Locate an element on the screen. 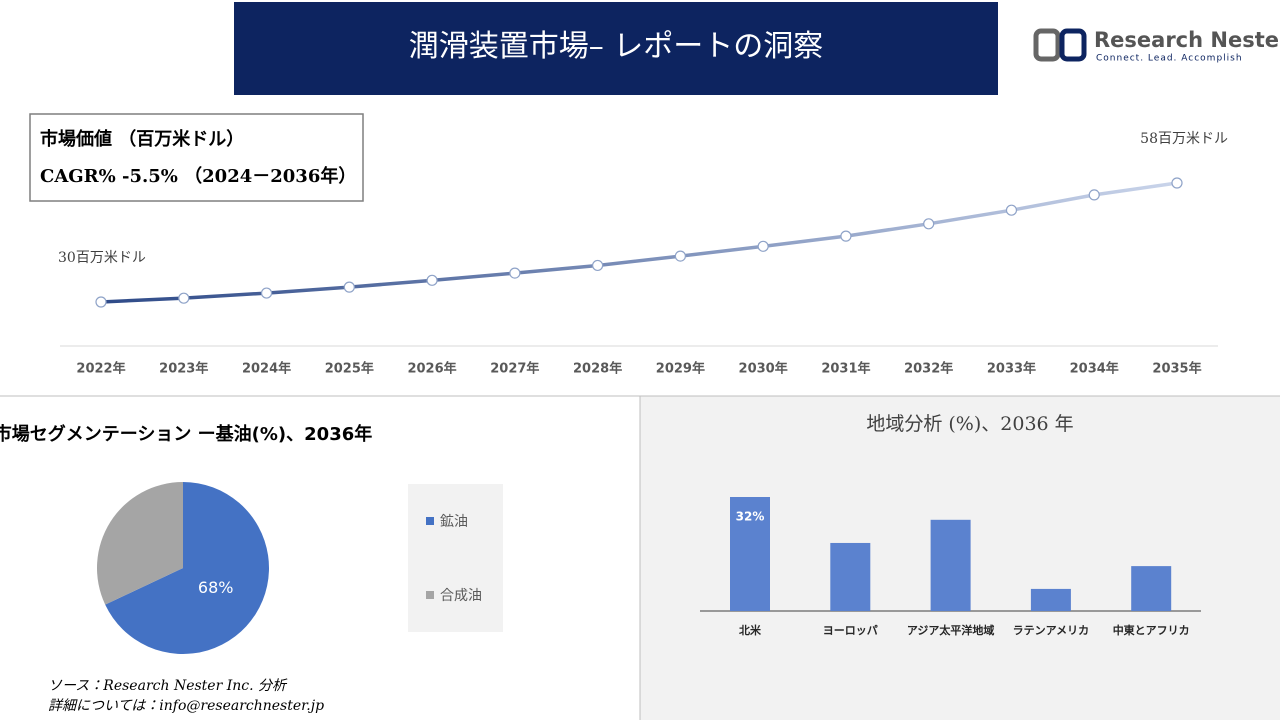 The height and width of the screenshot is (724, 1280). x-tick-label: 2034年 is located at coordinates (1094, 369).